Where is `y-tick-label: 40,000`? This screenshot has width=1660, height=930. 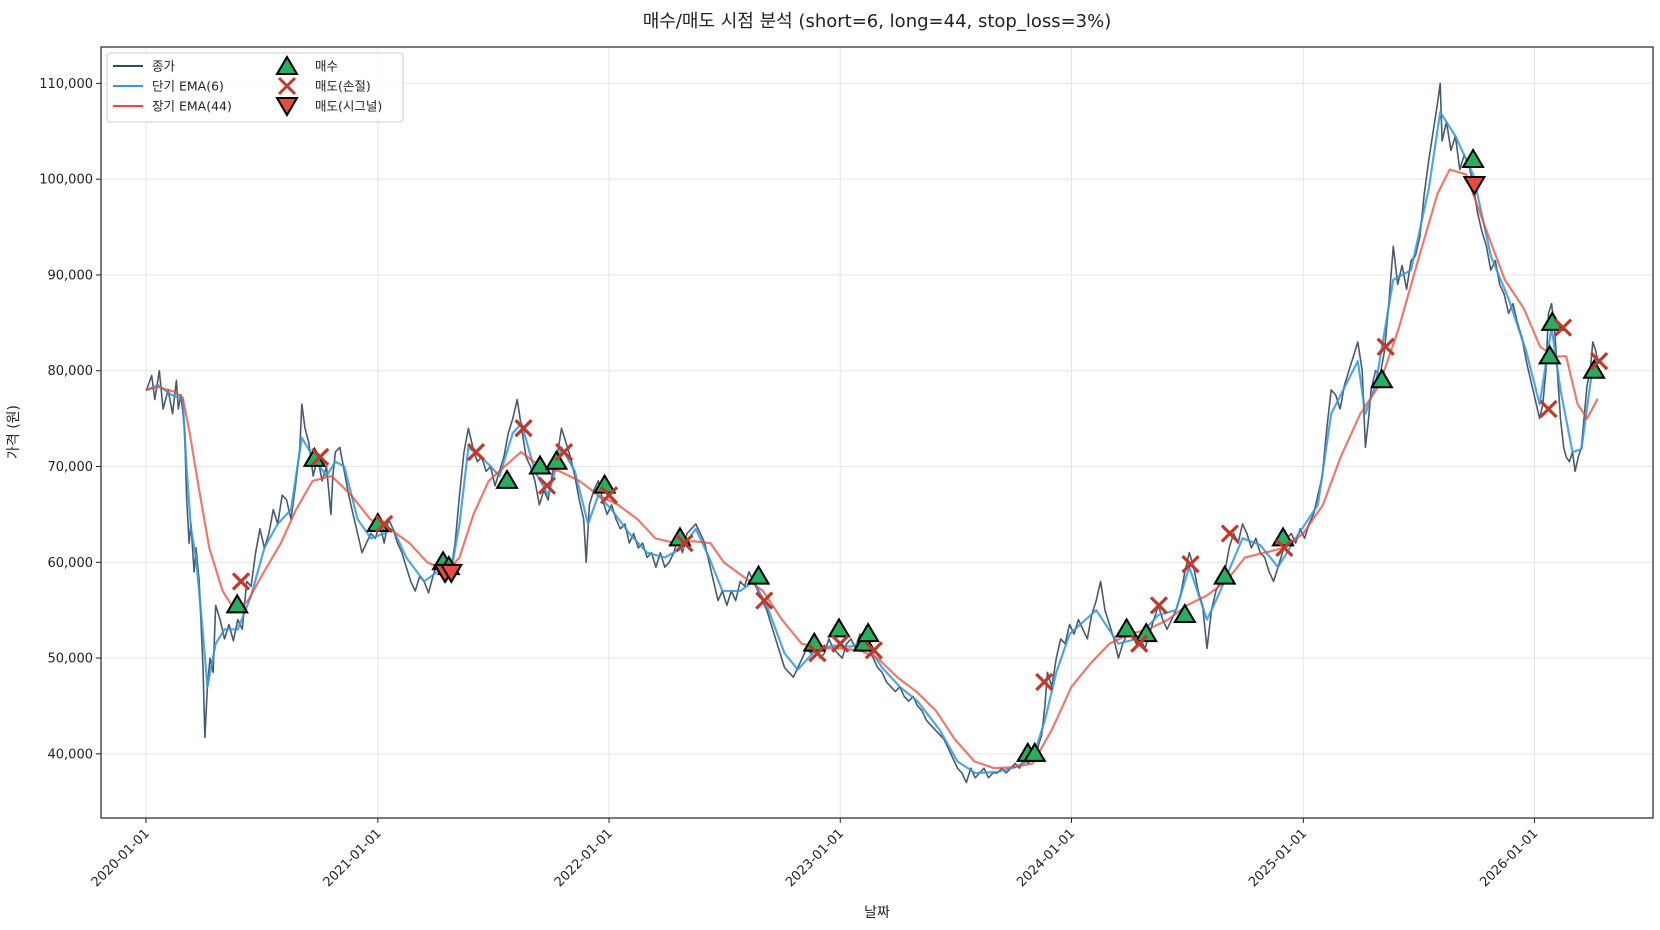 y-tick-label: 40,000 is located at coordinates (71, 754).